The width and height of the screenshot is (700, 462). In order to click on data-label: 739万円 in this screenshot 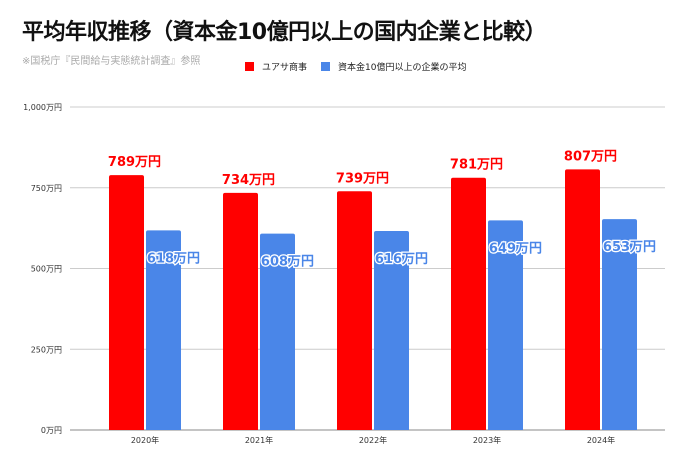, I will do `click(362, 178)`.